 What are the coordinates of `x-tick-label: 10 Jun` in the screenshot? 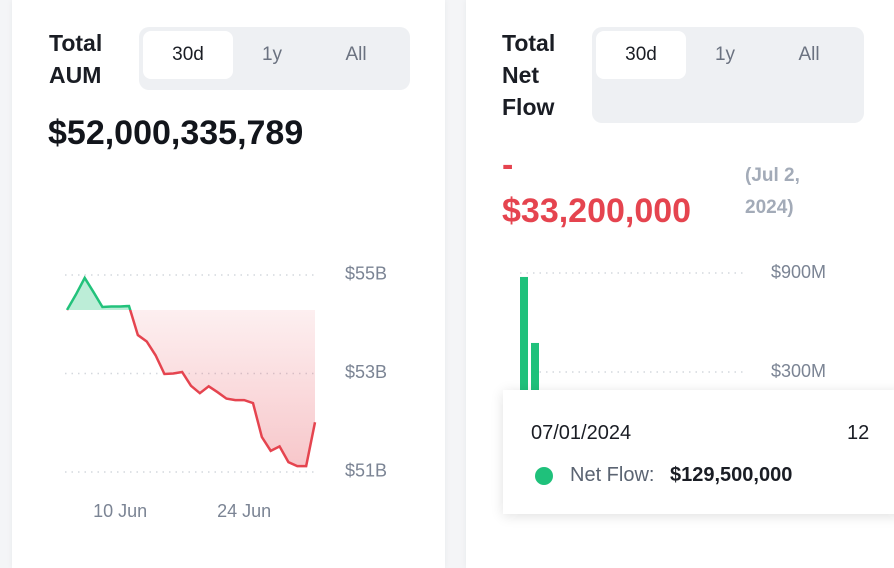 It's located at (120, 511).